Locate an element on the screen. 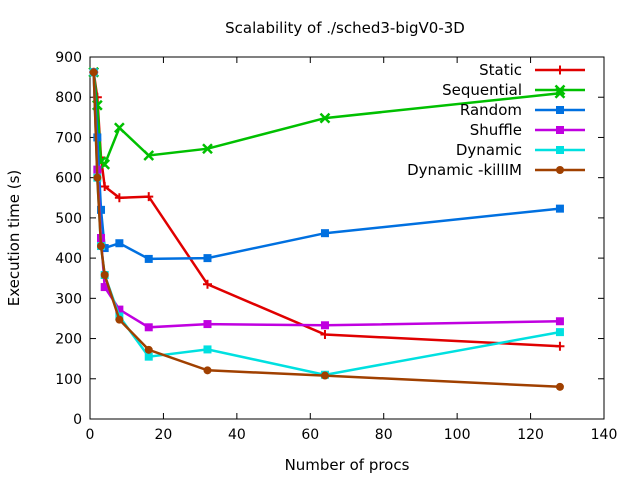 This screenshot has width=640, height=480. y-tick-label: 900 is located at coordinates (68, 58).